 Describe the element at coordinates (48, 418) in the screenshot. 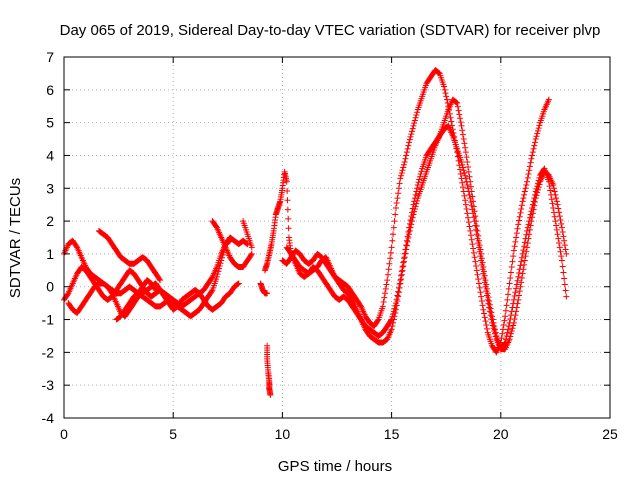

I see `y-tick-label: -4` at that location.